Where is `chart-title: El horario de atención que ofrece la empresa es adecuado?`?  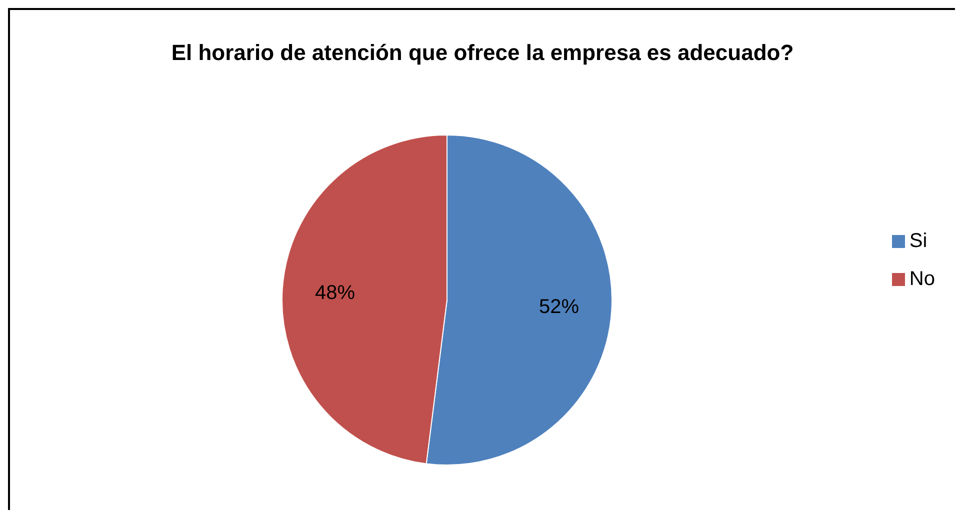
chart-title: El horario de atención que ofrece la empresa es adecuado? is located at coordinates (482, 53).